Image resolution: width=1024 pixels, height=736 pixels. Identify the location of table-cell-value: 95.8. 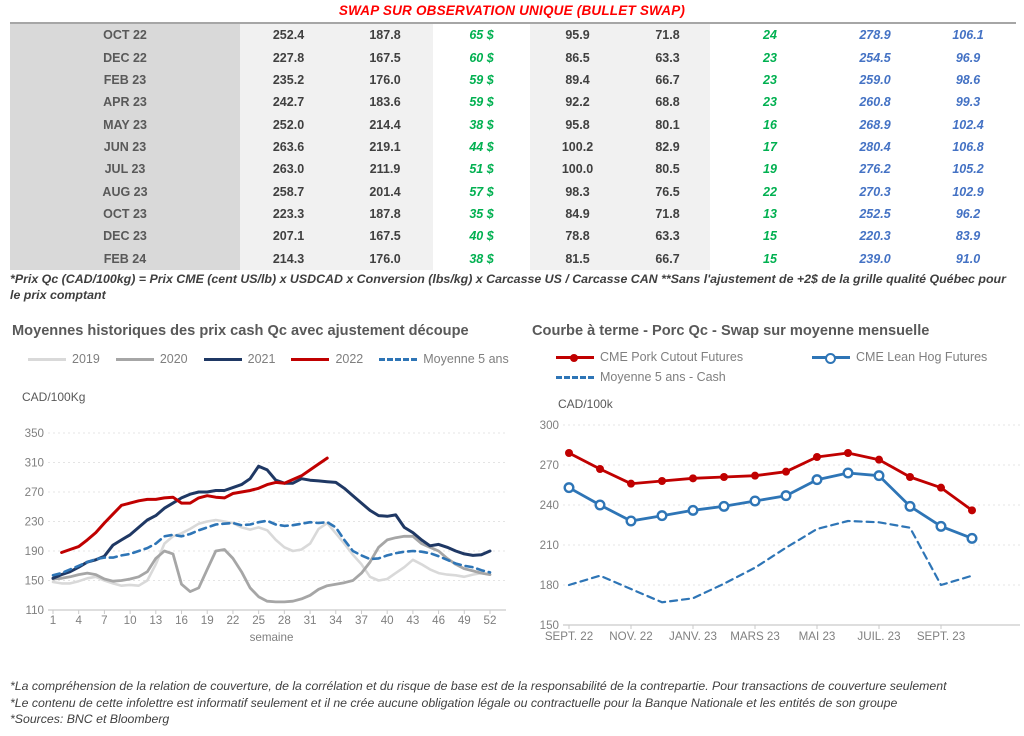
(577, 124).